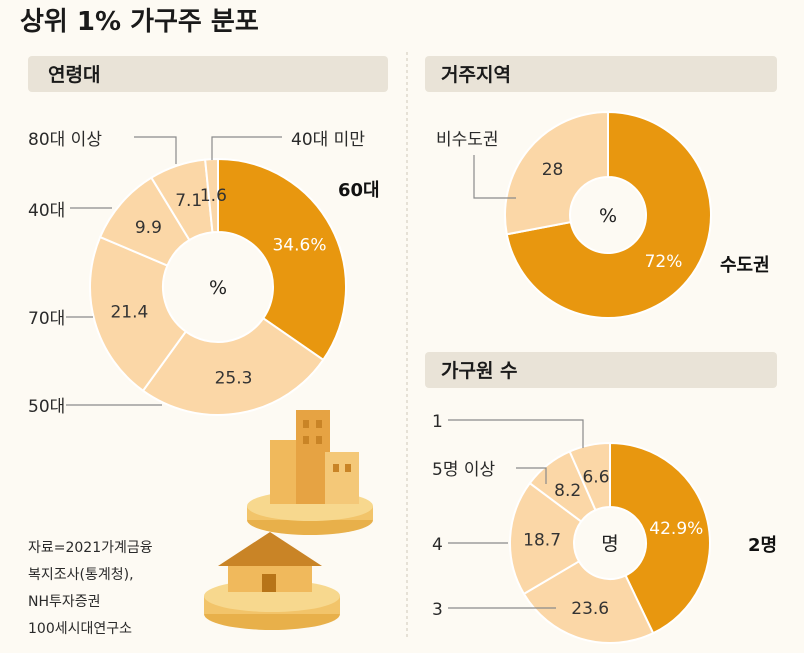 The width and height of the screenshot is (804, 653). I want to click on household-category-label-3: 5명 이상, so click(463, 470).